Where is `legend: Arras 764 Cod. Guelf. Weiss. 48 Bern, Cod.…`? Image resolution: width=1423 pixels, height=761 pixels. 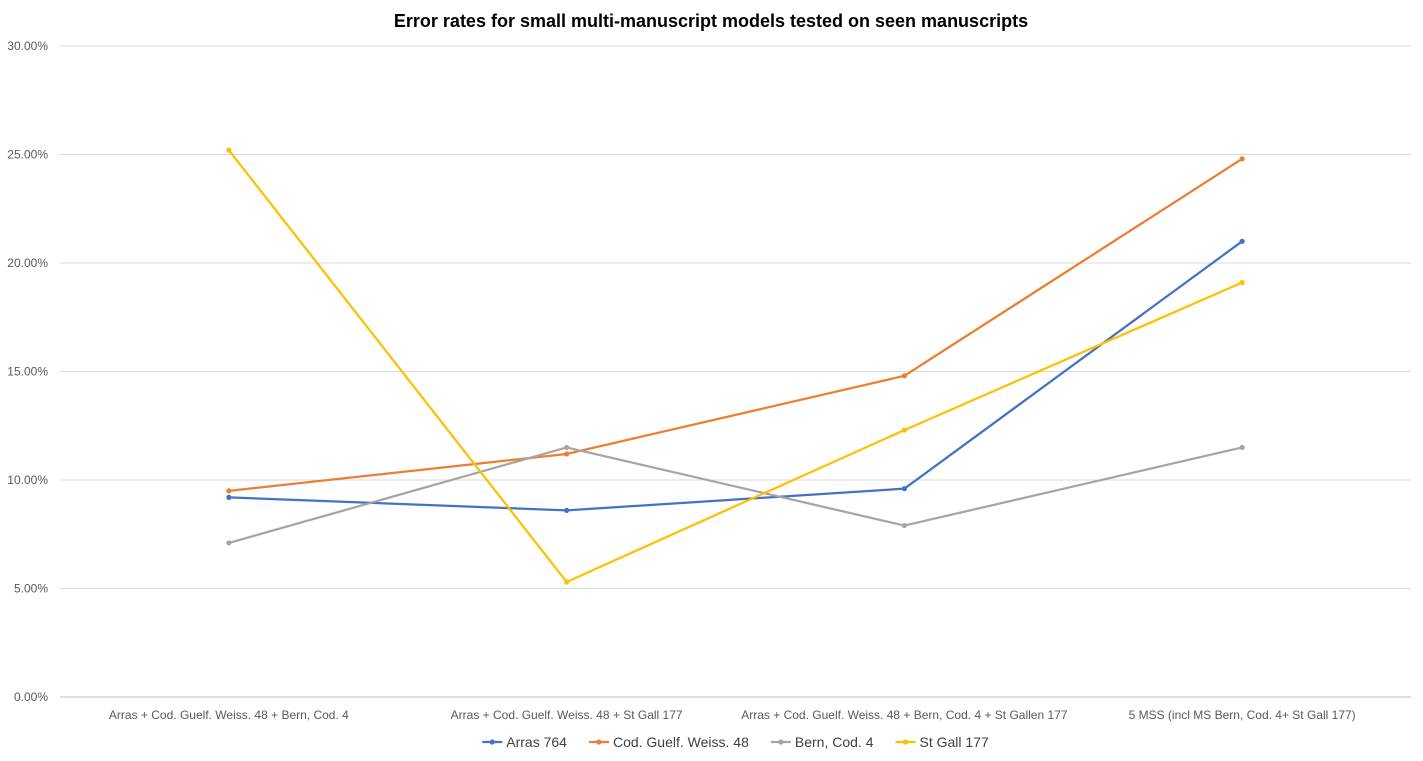
legend: Arras 764 Cod. Guelf. Weiss. 48 Bern, Cod.… is located at coordinates (735, 742).